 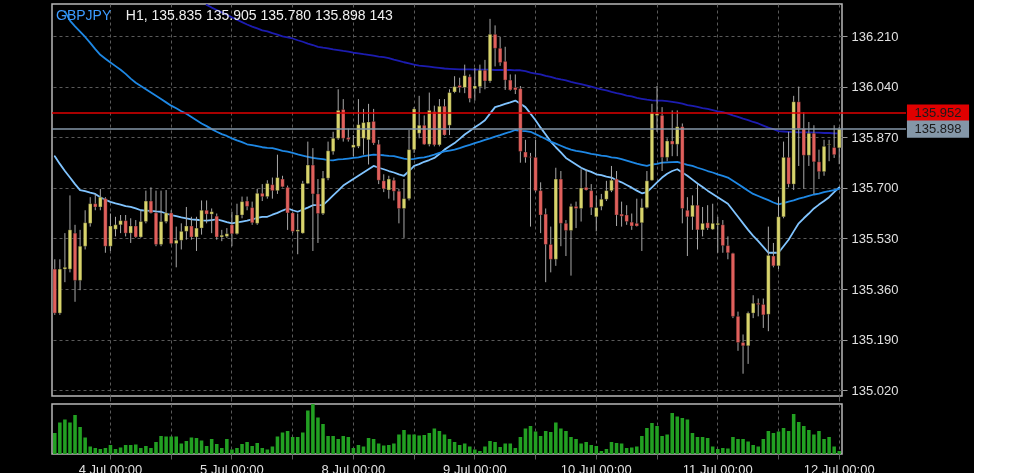 I want to click on y-tick-label: 135.360, so click(x=875, y=289).